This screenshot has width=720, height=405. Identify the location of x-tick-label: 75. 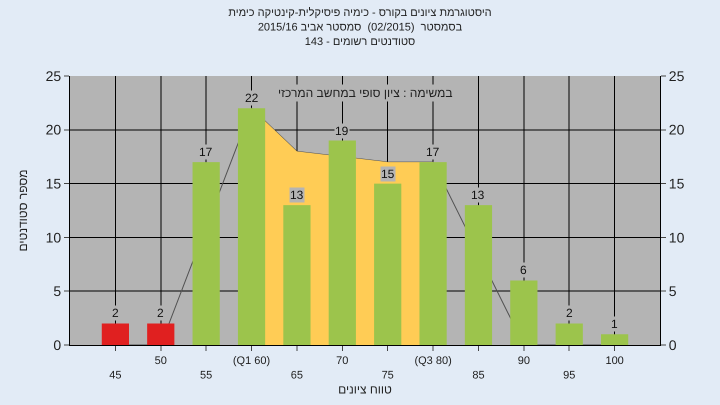
(388, 376).